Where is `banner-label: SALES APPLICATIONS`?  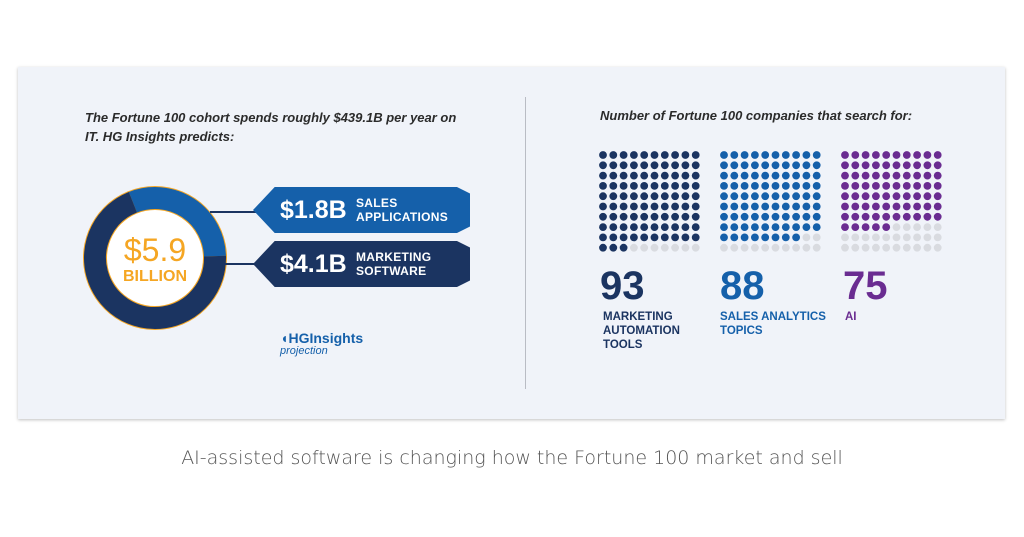
banner-label: SALES APPLICATIONS is located at coordinates (402, 210).